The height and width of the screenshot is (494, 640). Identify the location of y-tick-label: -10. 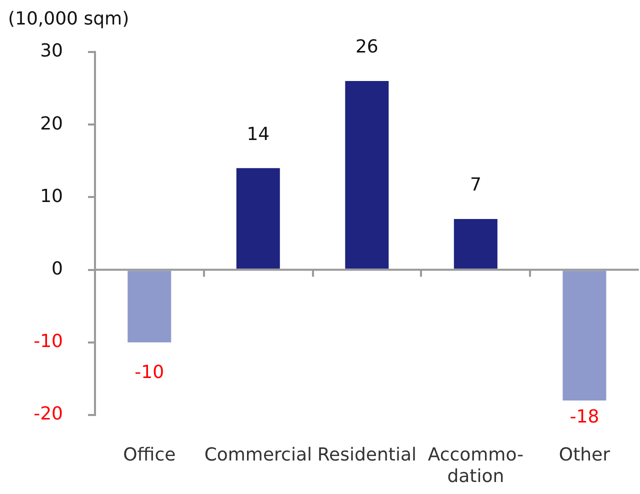
(48, 341).